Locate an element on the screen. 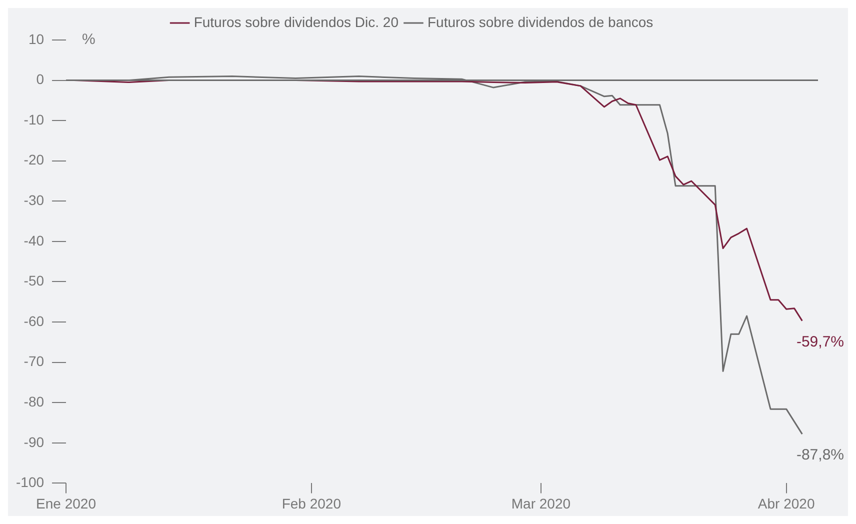 Image resolution: width=856 pixels, height=524 pixels. x-tick-label: Abr 2020 is located at coordinates (786, 503).